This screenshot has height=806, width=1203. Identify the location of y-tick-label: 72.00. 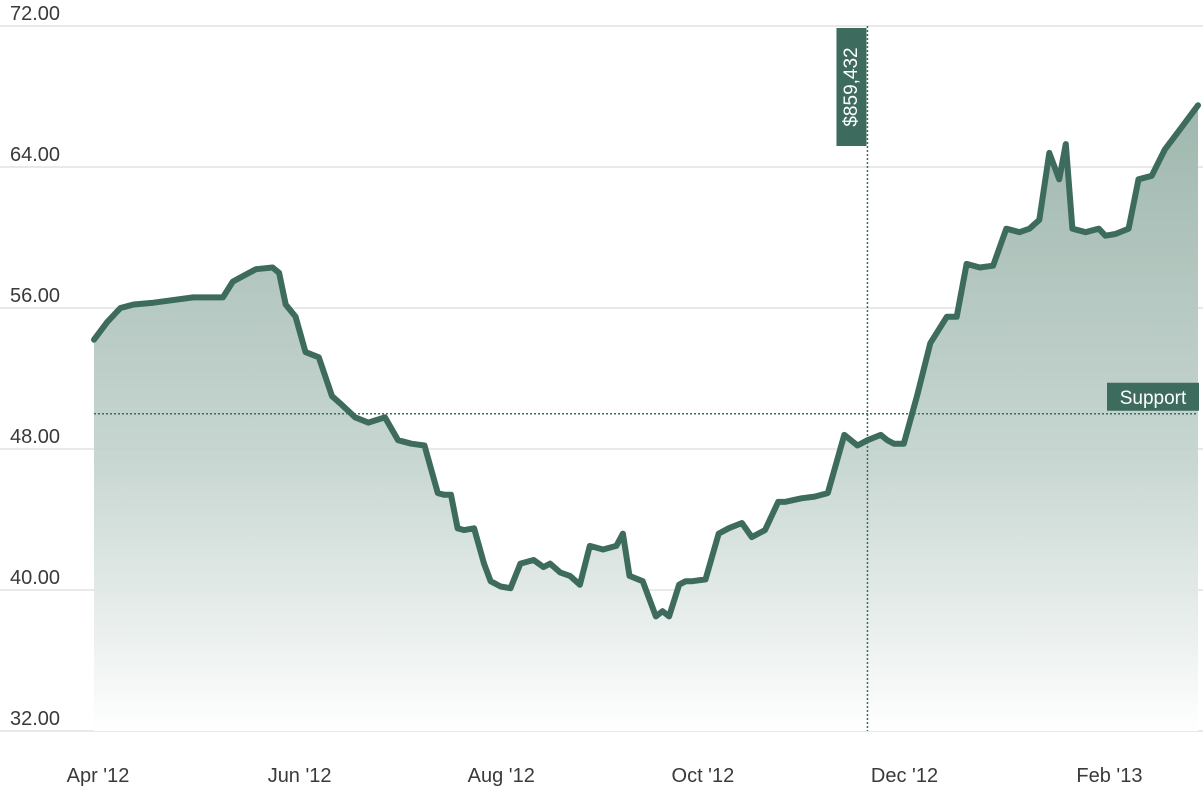
(35, 14).